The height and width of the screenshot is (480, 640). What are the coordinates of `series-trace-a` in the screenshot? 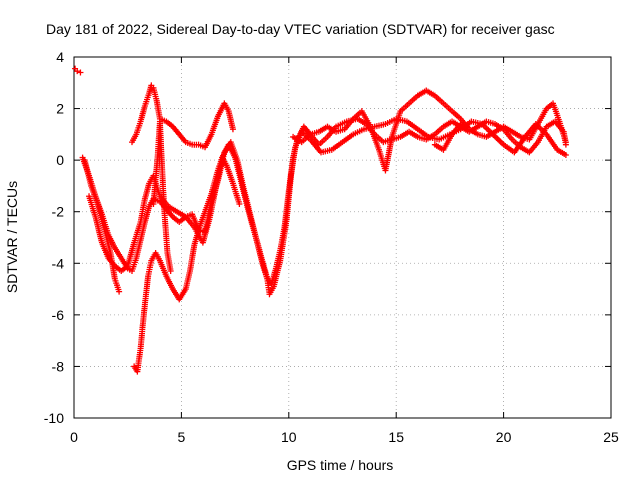 It's located at (78, 70).